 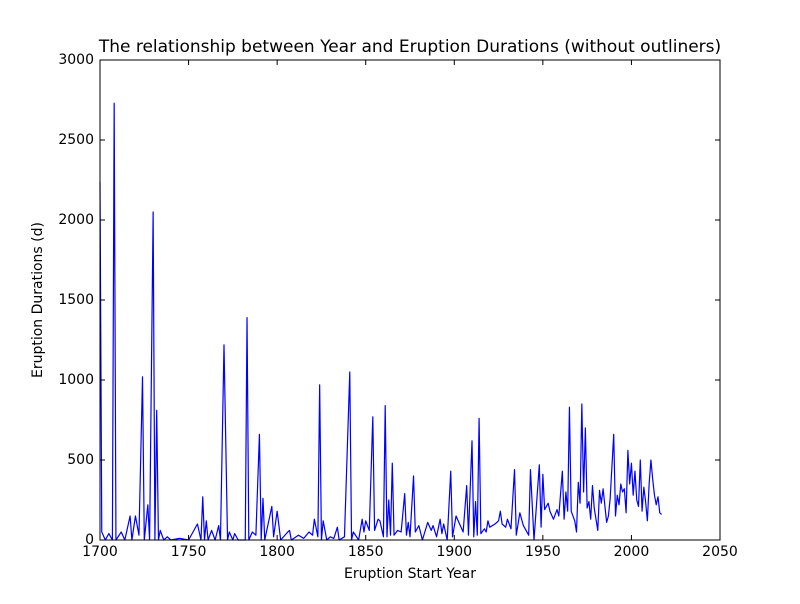 I want to click on x-tick-label: 2050, so click(x=720, y=552).